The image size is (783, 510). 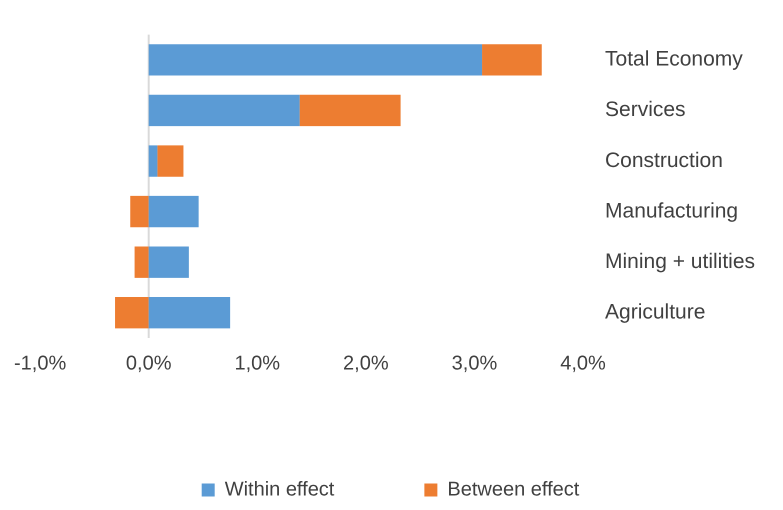 I want to click on legend-label: Between effect, so click(x=513, y=489).